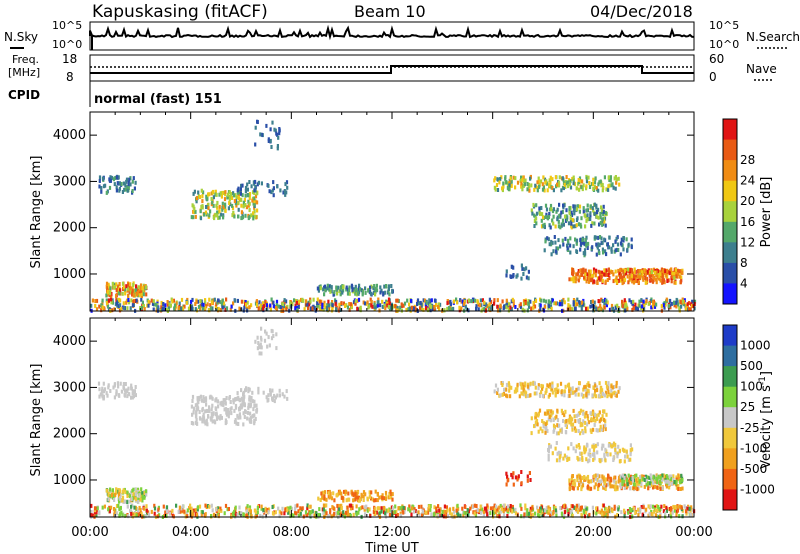  What do you see at coordinates (391, 547) in the screenshot?
I see `xlabel: Time UT` at bounding box center [391, 547].